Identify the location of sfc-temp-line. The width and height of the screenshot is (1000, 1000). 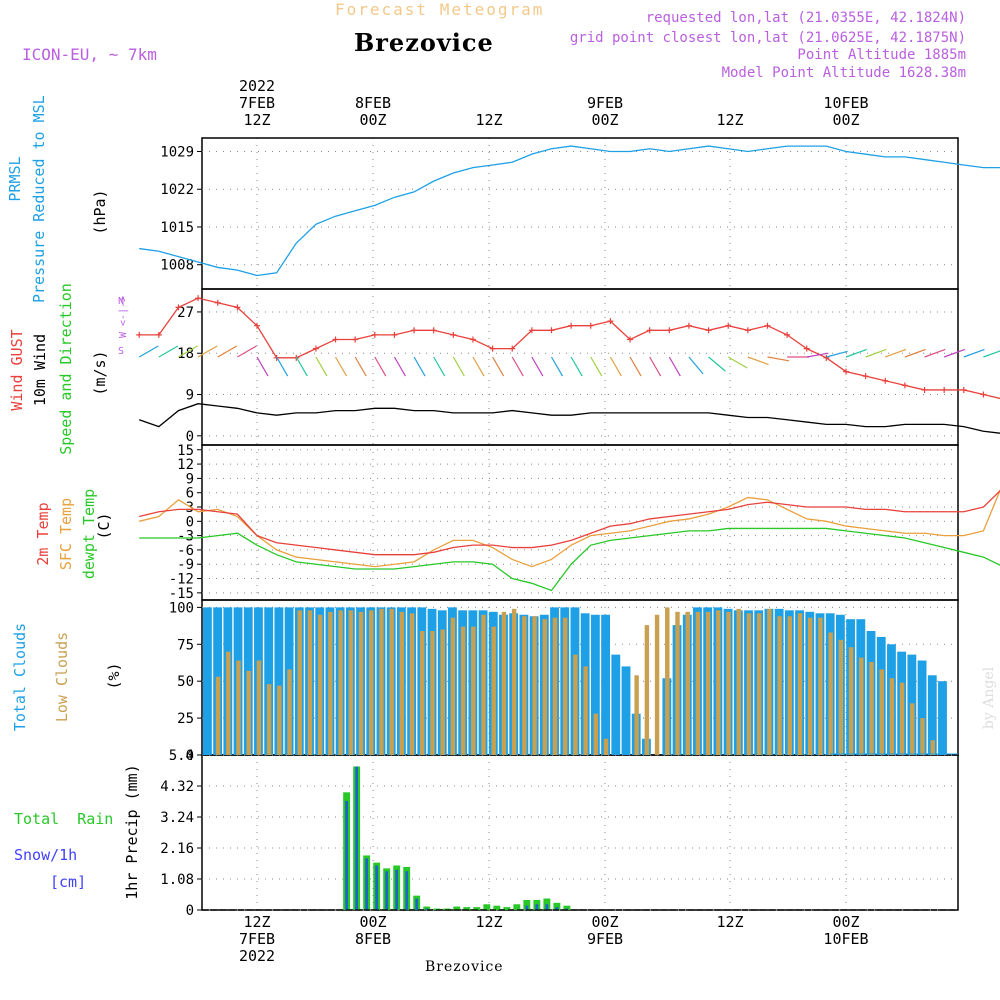
(569, 528).